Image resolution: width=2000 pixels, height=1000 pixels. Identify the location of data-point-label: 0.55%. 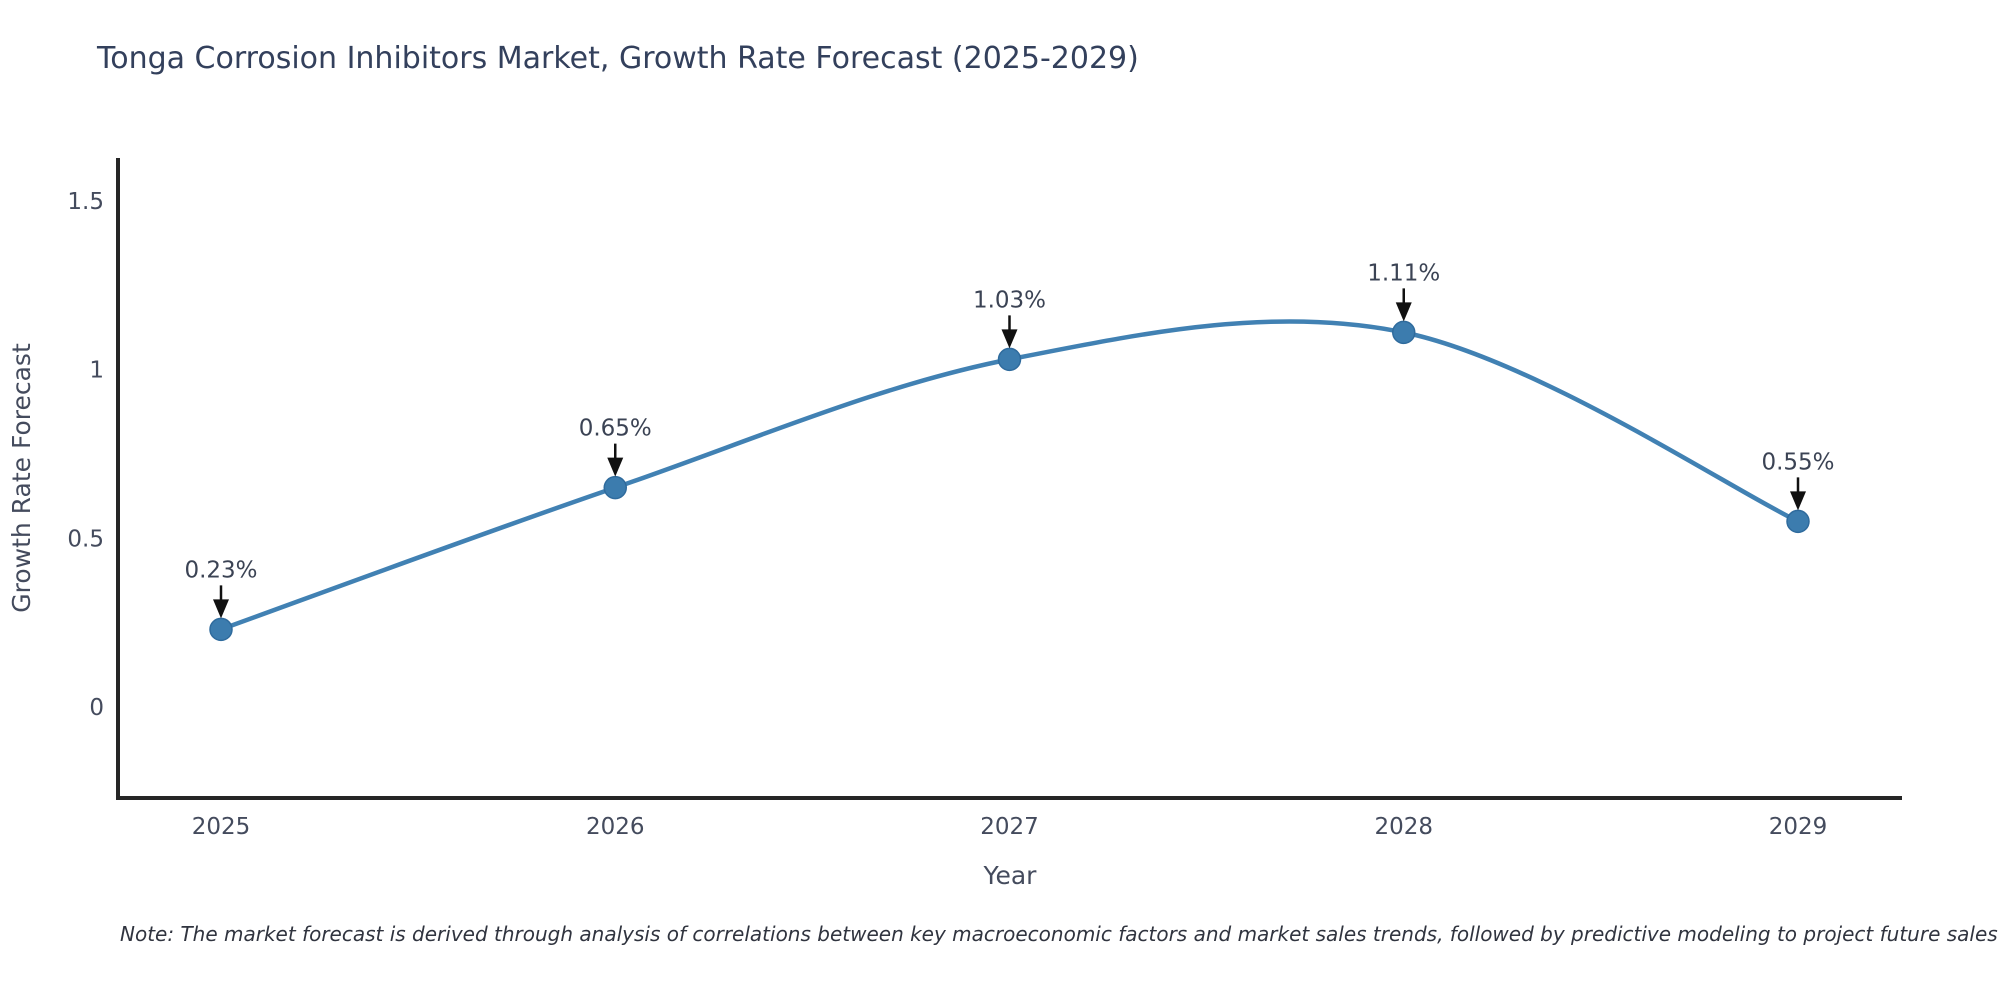
(1797, 462).